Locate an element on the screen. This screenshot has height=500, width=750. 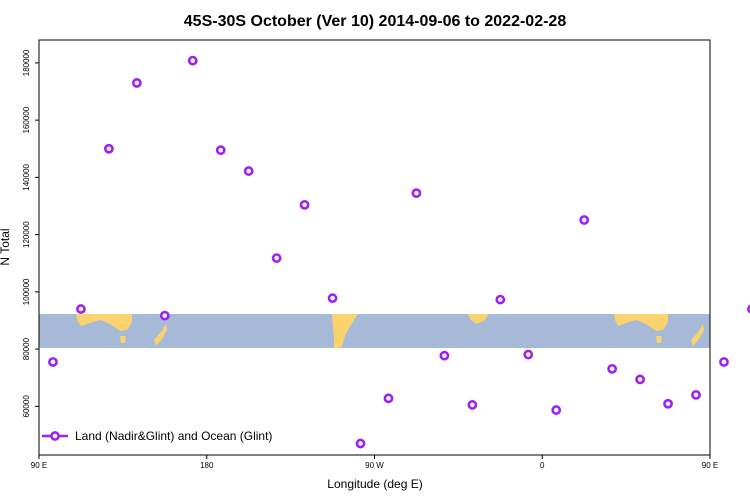
y-axis: 60000 80000 100000 120000 140000 160000 180000 is located at coordinates (30, 233).